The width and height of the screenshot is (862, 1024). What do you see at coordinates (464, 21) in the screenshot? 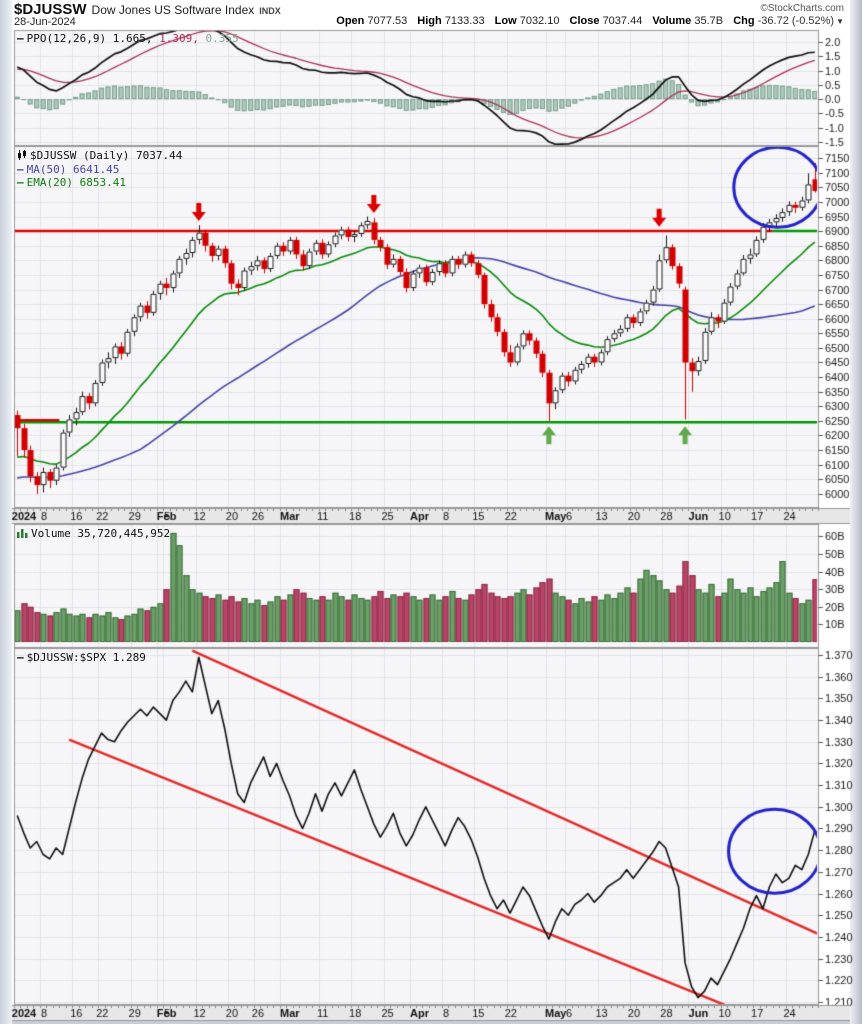
I see `high-value: 7133.33` at bounding box center [464, 21].